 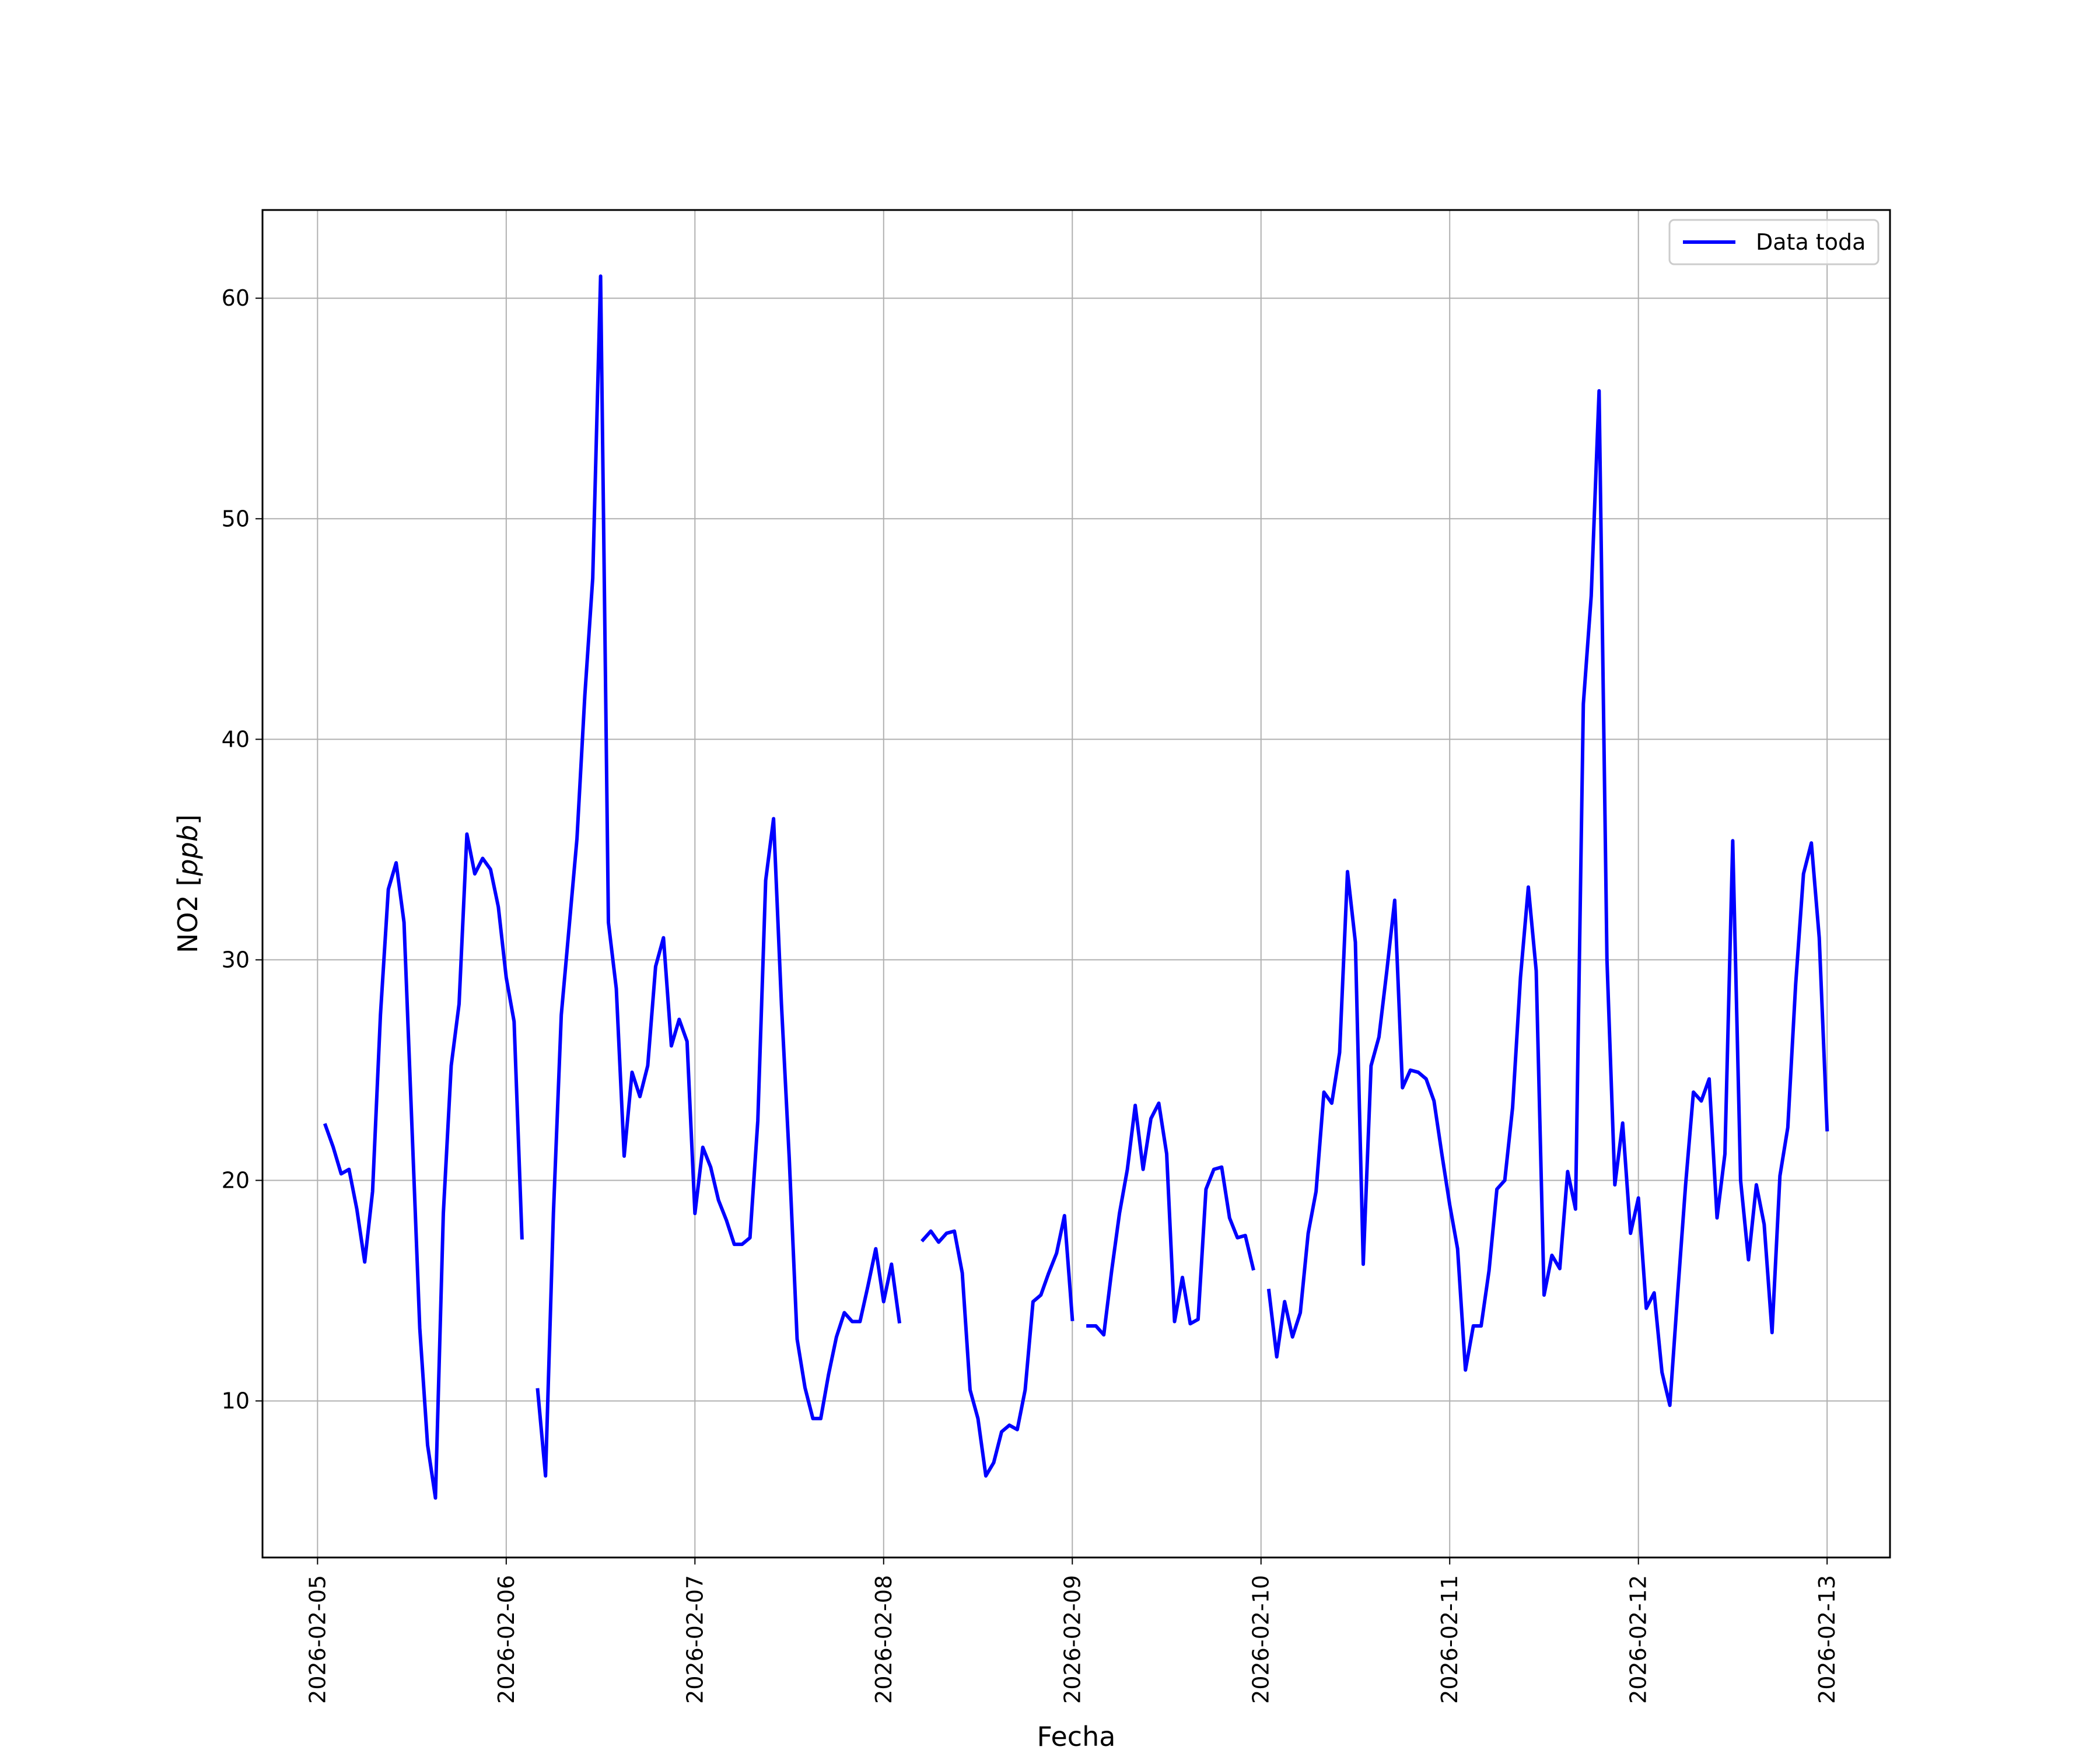 What do you see at coordinates (236, 959) in the screenshot?
I see `y-tick-label: 30` at bounding box center [236, 959].